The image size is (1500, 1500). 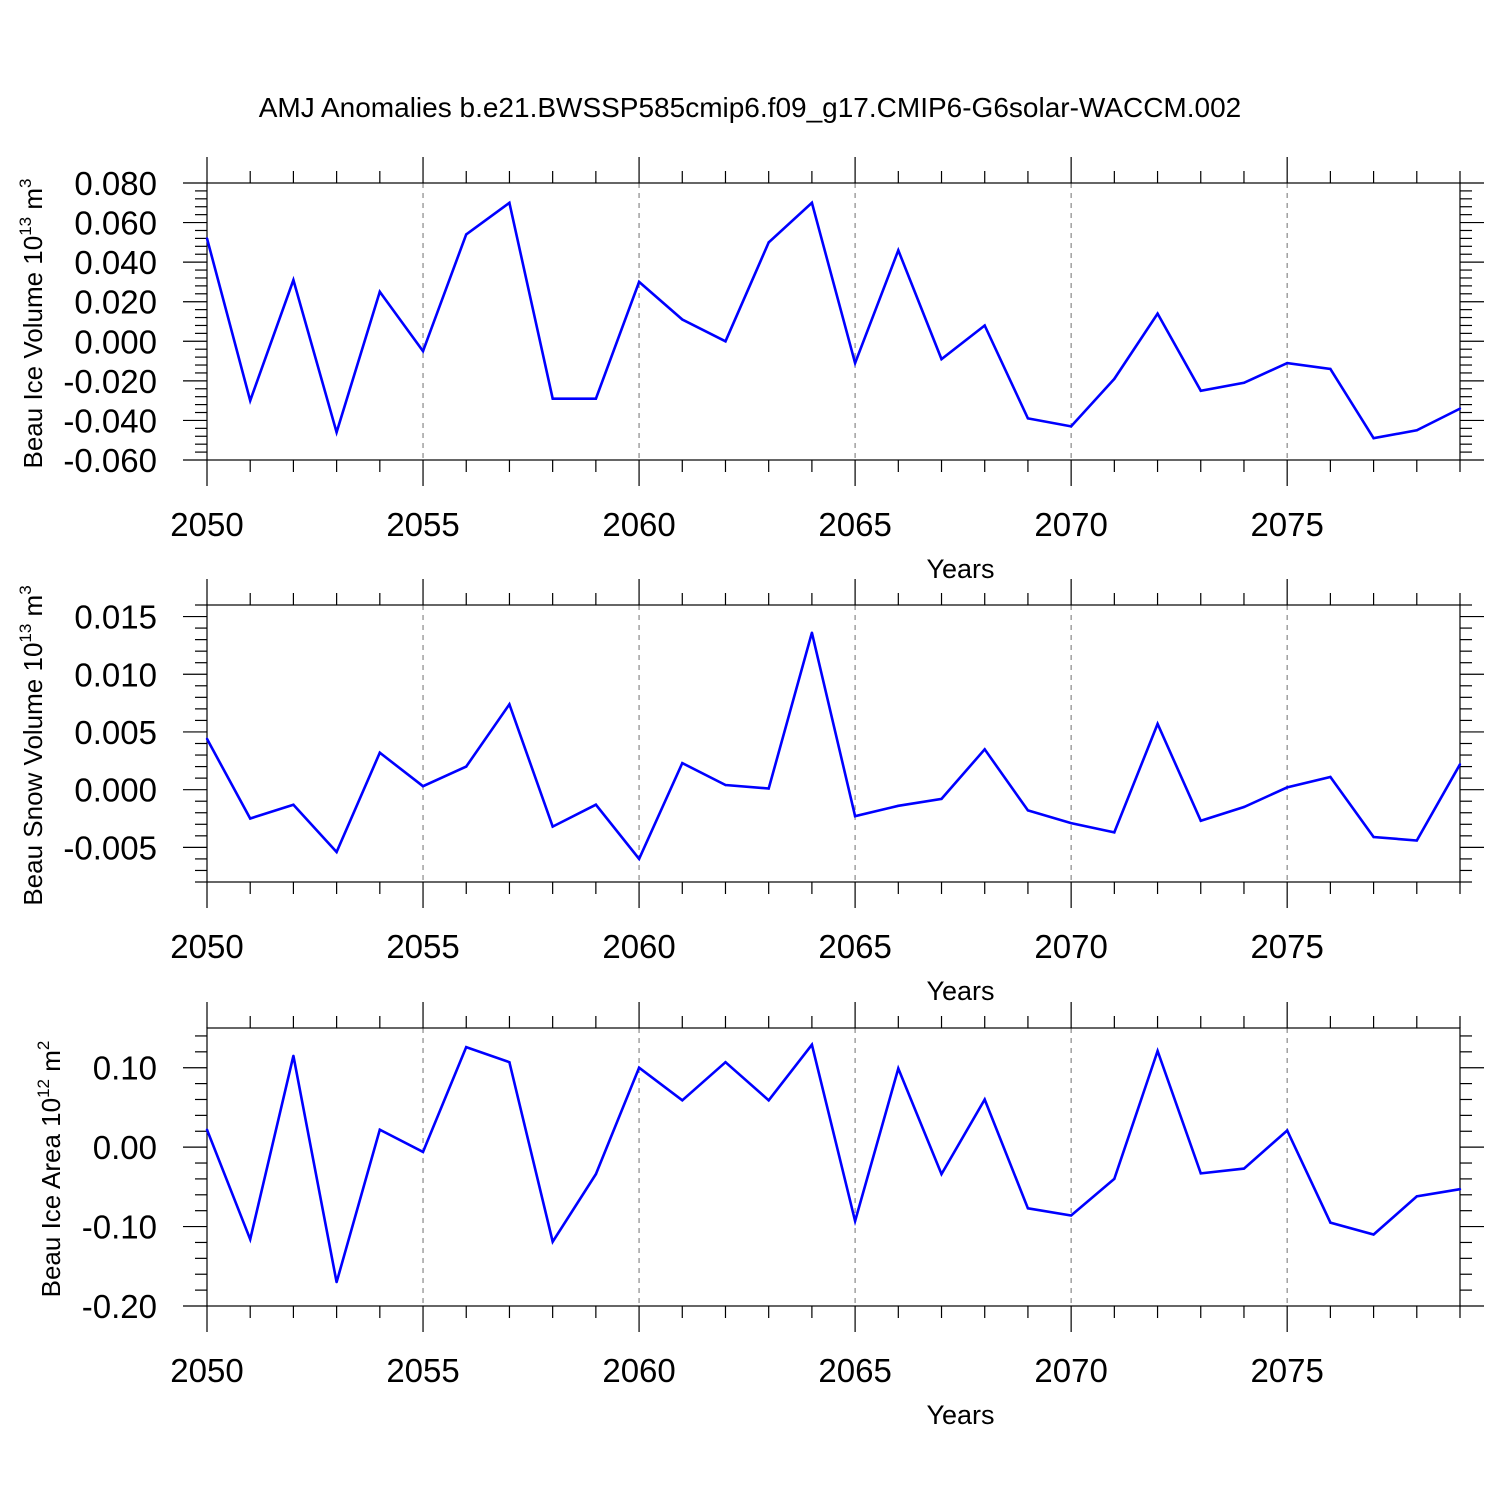 I want to click on y-axis-label: Beau Ice Volume 1013 m3, so click(x=32, y=324).